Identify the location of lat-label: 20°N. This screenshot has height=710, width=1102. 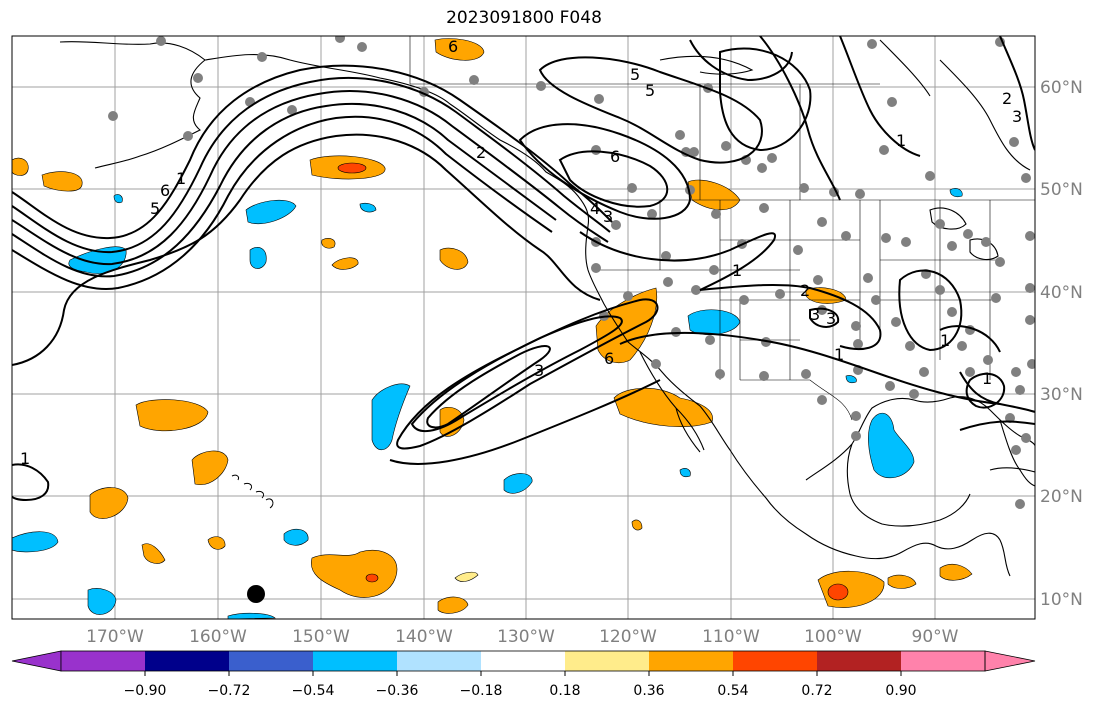
(1061, 497).